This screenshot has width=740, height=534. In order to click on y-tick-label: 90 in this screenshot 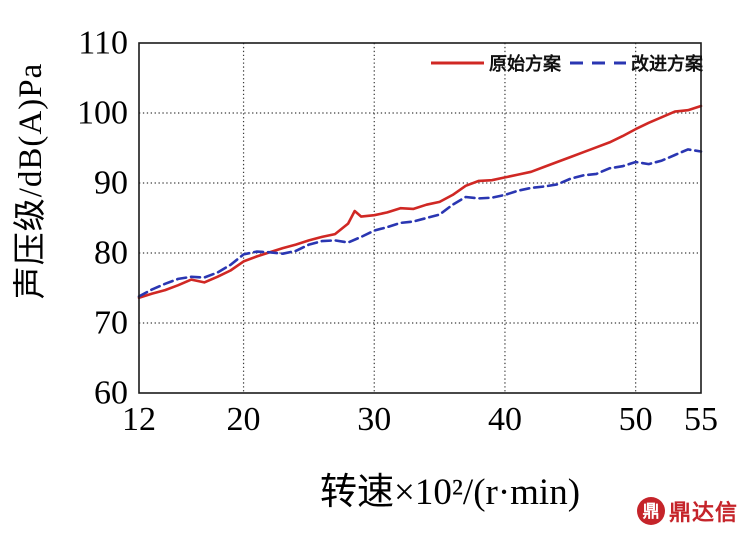, I will do `click(111, 183)`.